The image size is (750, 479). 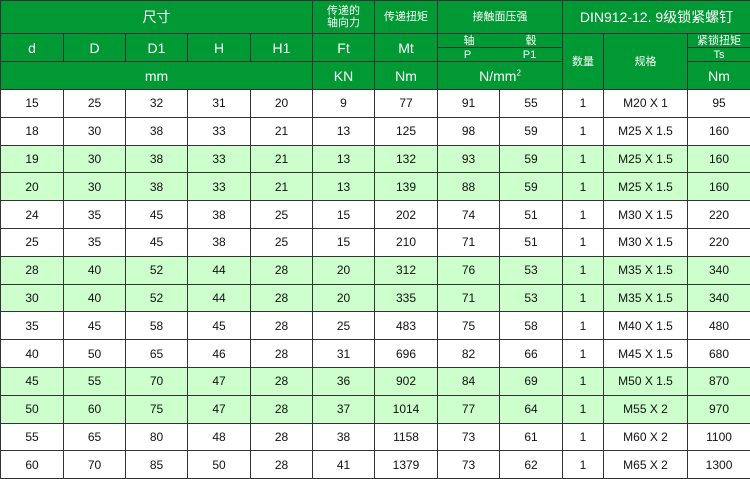 I want to click on table-cell: 84, so click(x=469, y=381).